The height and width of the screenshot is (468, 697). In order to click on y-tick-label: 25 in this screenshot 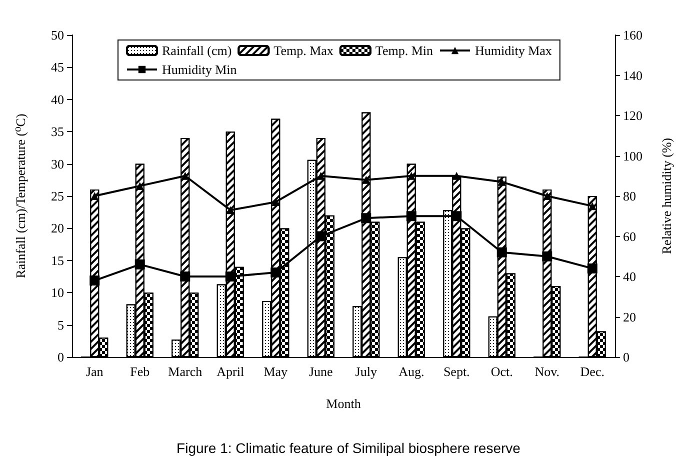, I will do `click(57, 196)`.